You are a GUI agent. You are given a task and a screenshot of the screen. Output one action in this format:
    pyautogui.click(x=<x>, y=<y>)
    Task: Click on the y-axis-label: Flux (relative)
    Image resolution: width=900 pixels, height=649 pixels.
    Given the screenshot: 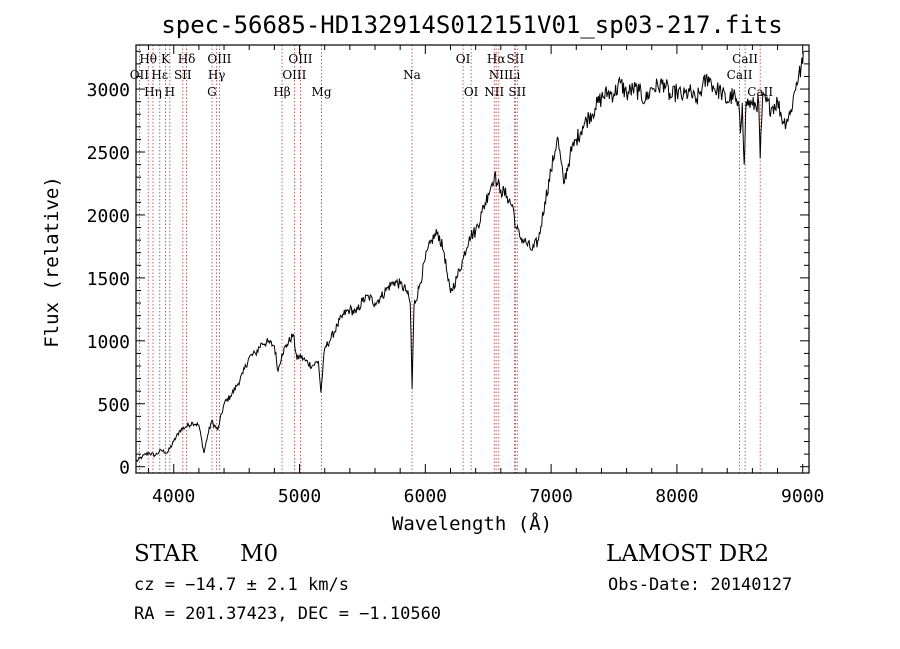 What is the action you would take?
    pyautogui.click(x=52, y=262)
    